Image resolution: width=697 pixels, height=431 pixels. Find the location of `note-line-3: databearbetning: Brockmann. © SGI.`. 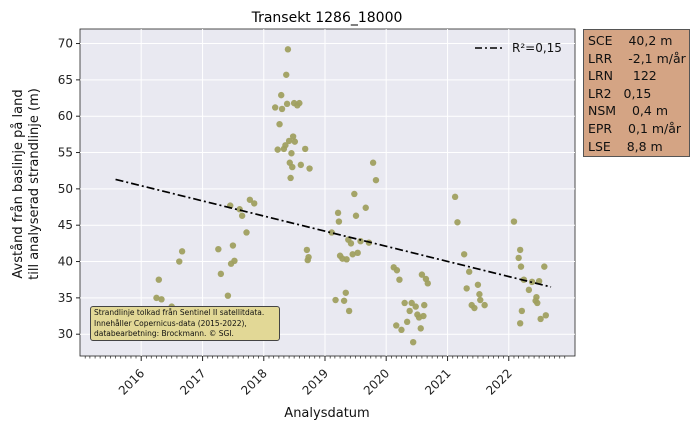

note-line-3: databearbetning: Brockmann. © SGI. is located at coordinates (164, 333).